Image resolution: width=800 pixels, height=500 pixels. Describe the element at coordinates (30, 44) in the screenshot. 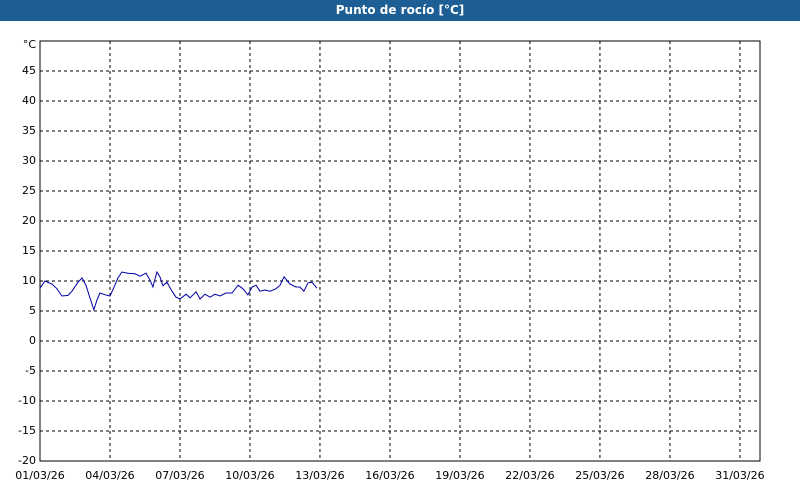

I see `y-unit: °C` at that location.